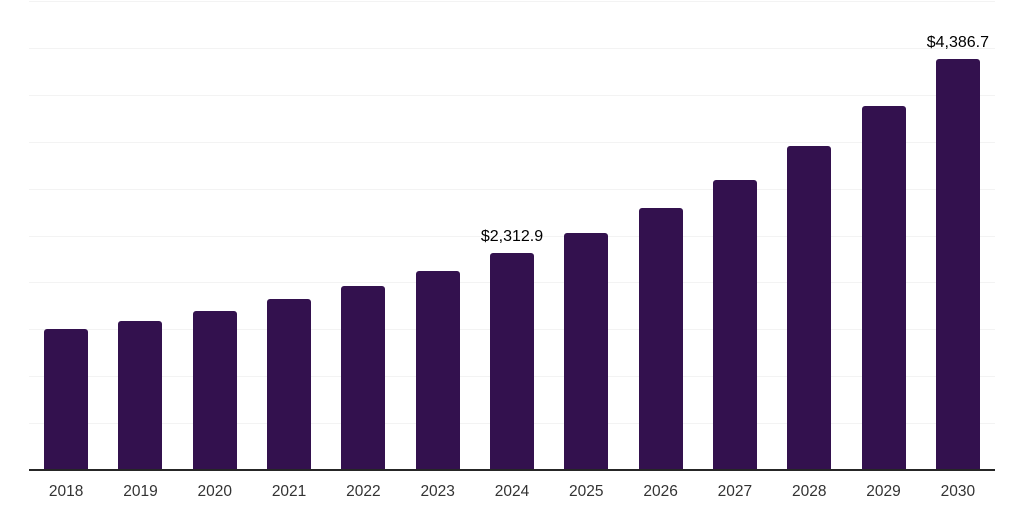 The width and height of the screenshot is (1024, 512). Describe the element at coordinates (140, 491) in the screenshot. I see `x-tick-2019: 2019` at that location.